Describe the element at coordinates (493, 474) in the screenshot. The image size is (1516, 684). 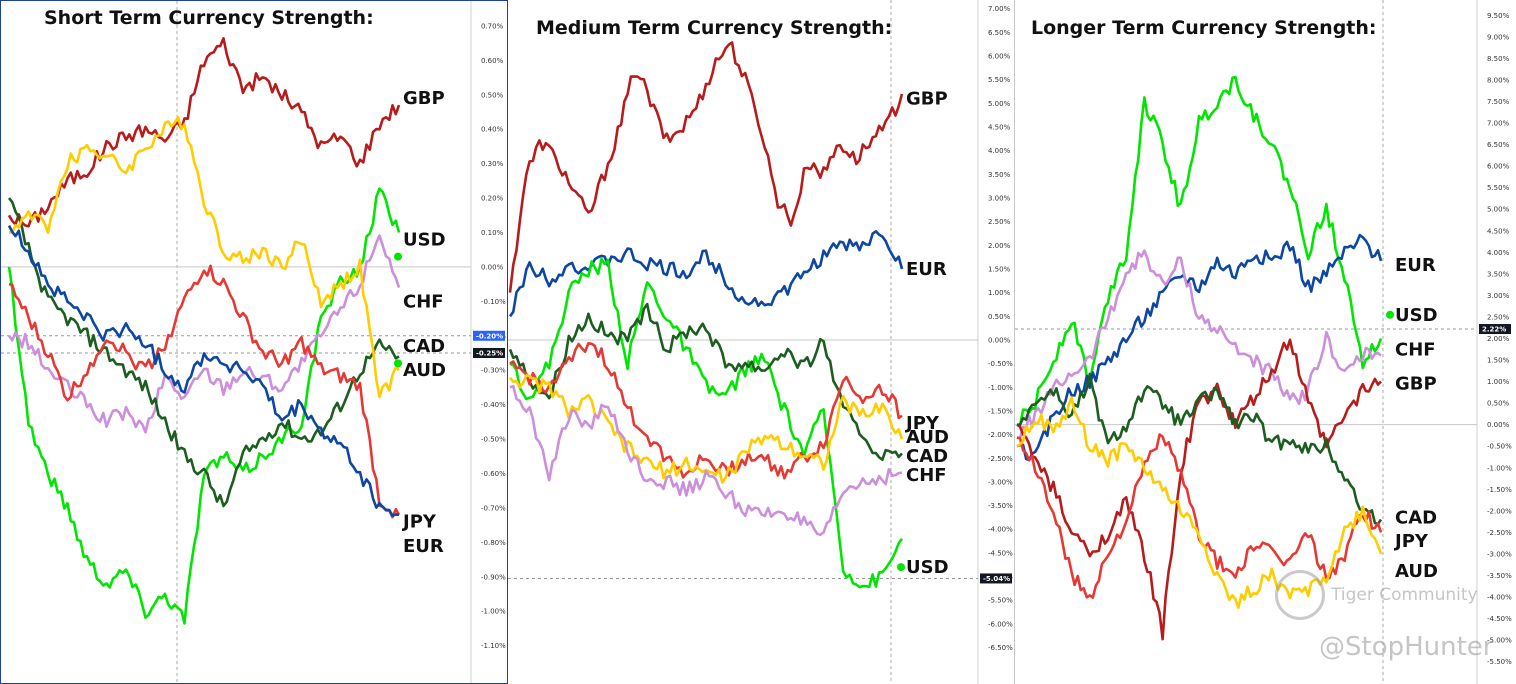
I see `y-tick-label: -0.60%` at that location.